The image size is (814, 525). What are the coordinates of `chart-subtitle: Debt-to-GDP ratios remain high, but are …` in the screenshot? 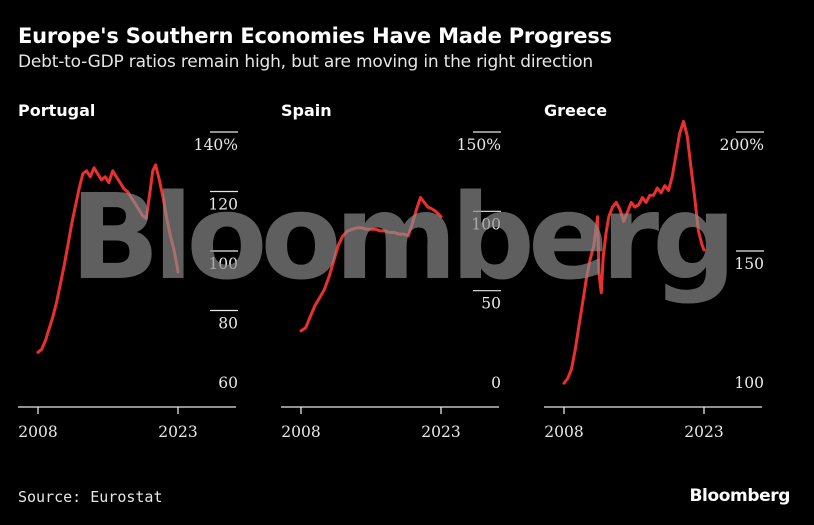 It's located at (305, 62).